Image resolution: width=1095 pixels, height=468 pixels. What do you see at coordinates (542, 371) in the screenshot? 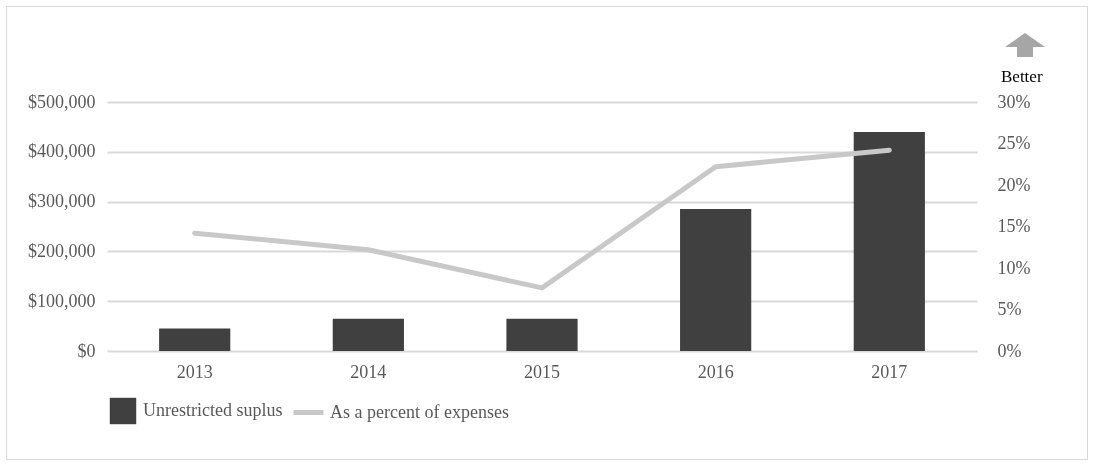
I see `x-tick-label: 2015` at bounding box center [542, 371].